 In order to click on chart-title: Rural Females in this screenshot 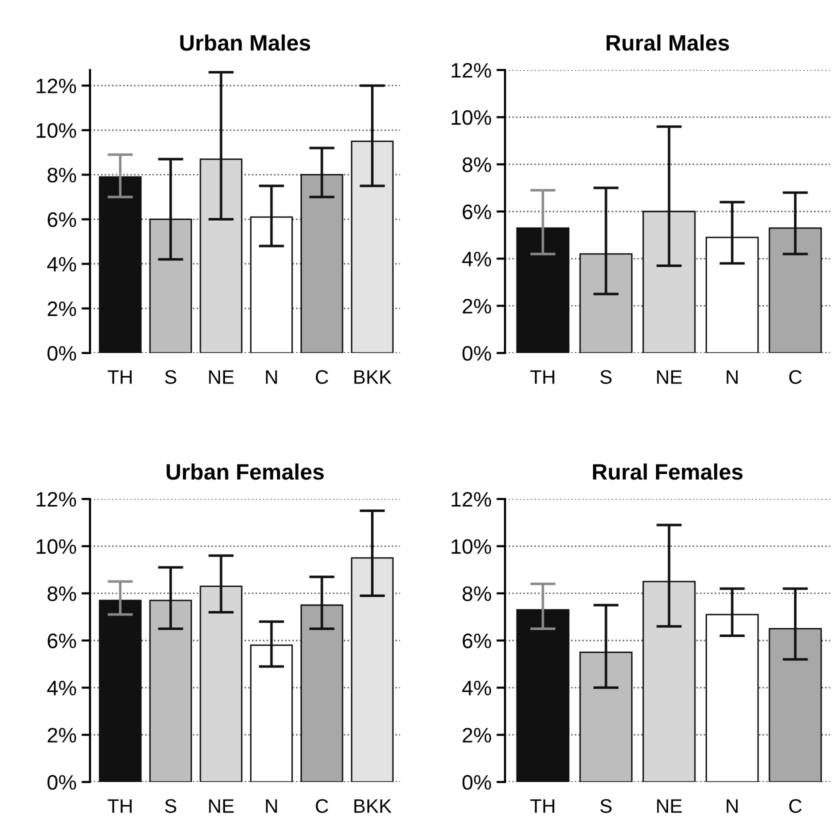, I will do `click(668, 471)`.